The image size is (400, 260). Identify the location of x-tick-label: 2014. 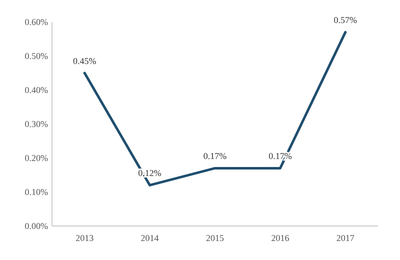
(150, 238).